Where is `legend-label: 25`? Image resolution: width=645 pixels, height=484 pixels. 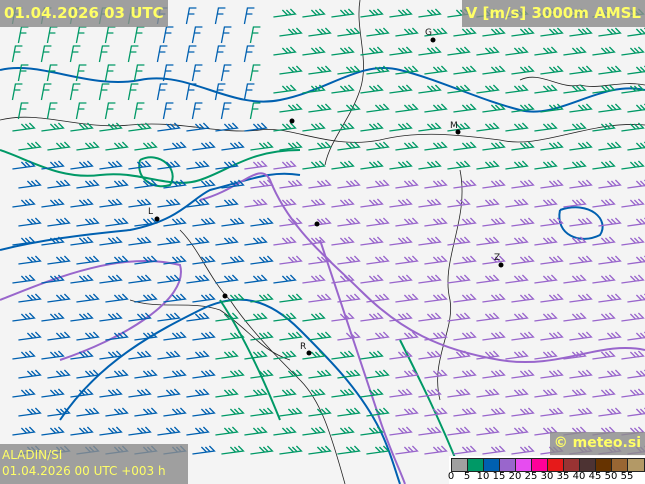 legend-label: 25 is located at coordinates (531, 476).